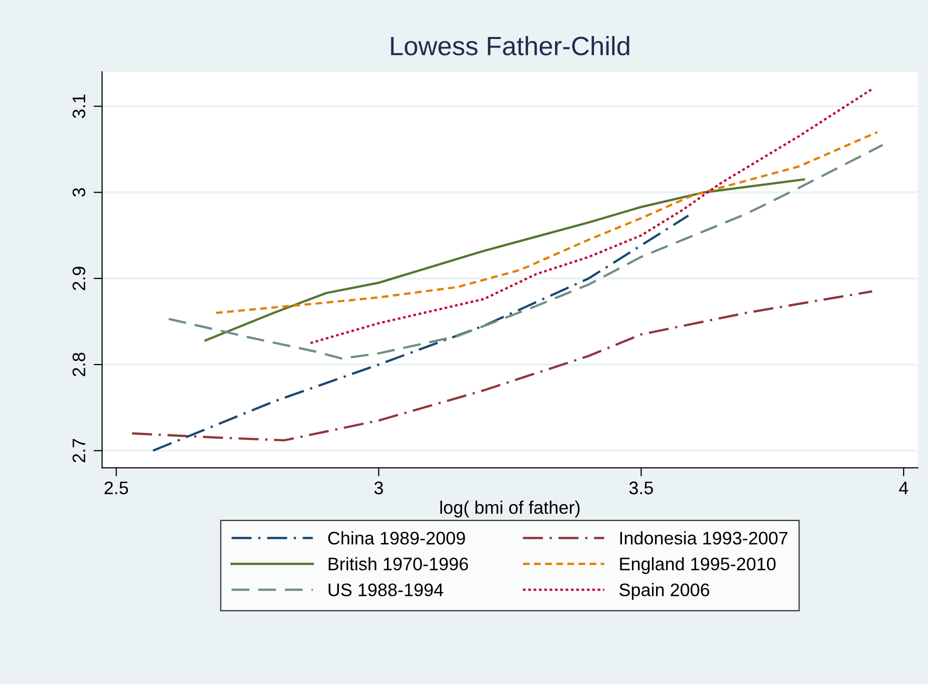 The image size is (928, 684). Describe the element at coordinates (704, 538) in the screenshot. I see `legend-label: Indonesia 1993-2007` at that location.